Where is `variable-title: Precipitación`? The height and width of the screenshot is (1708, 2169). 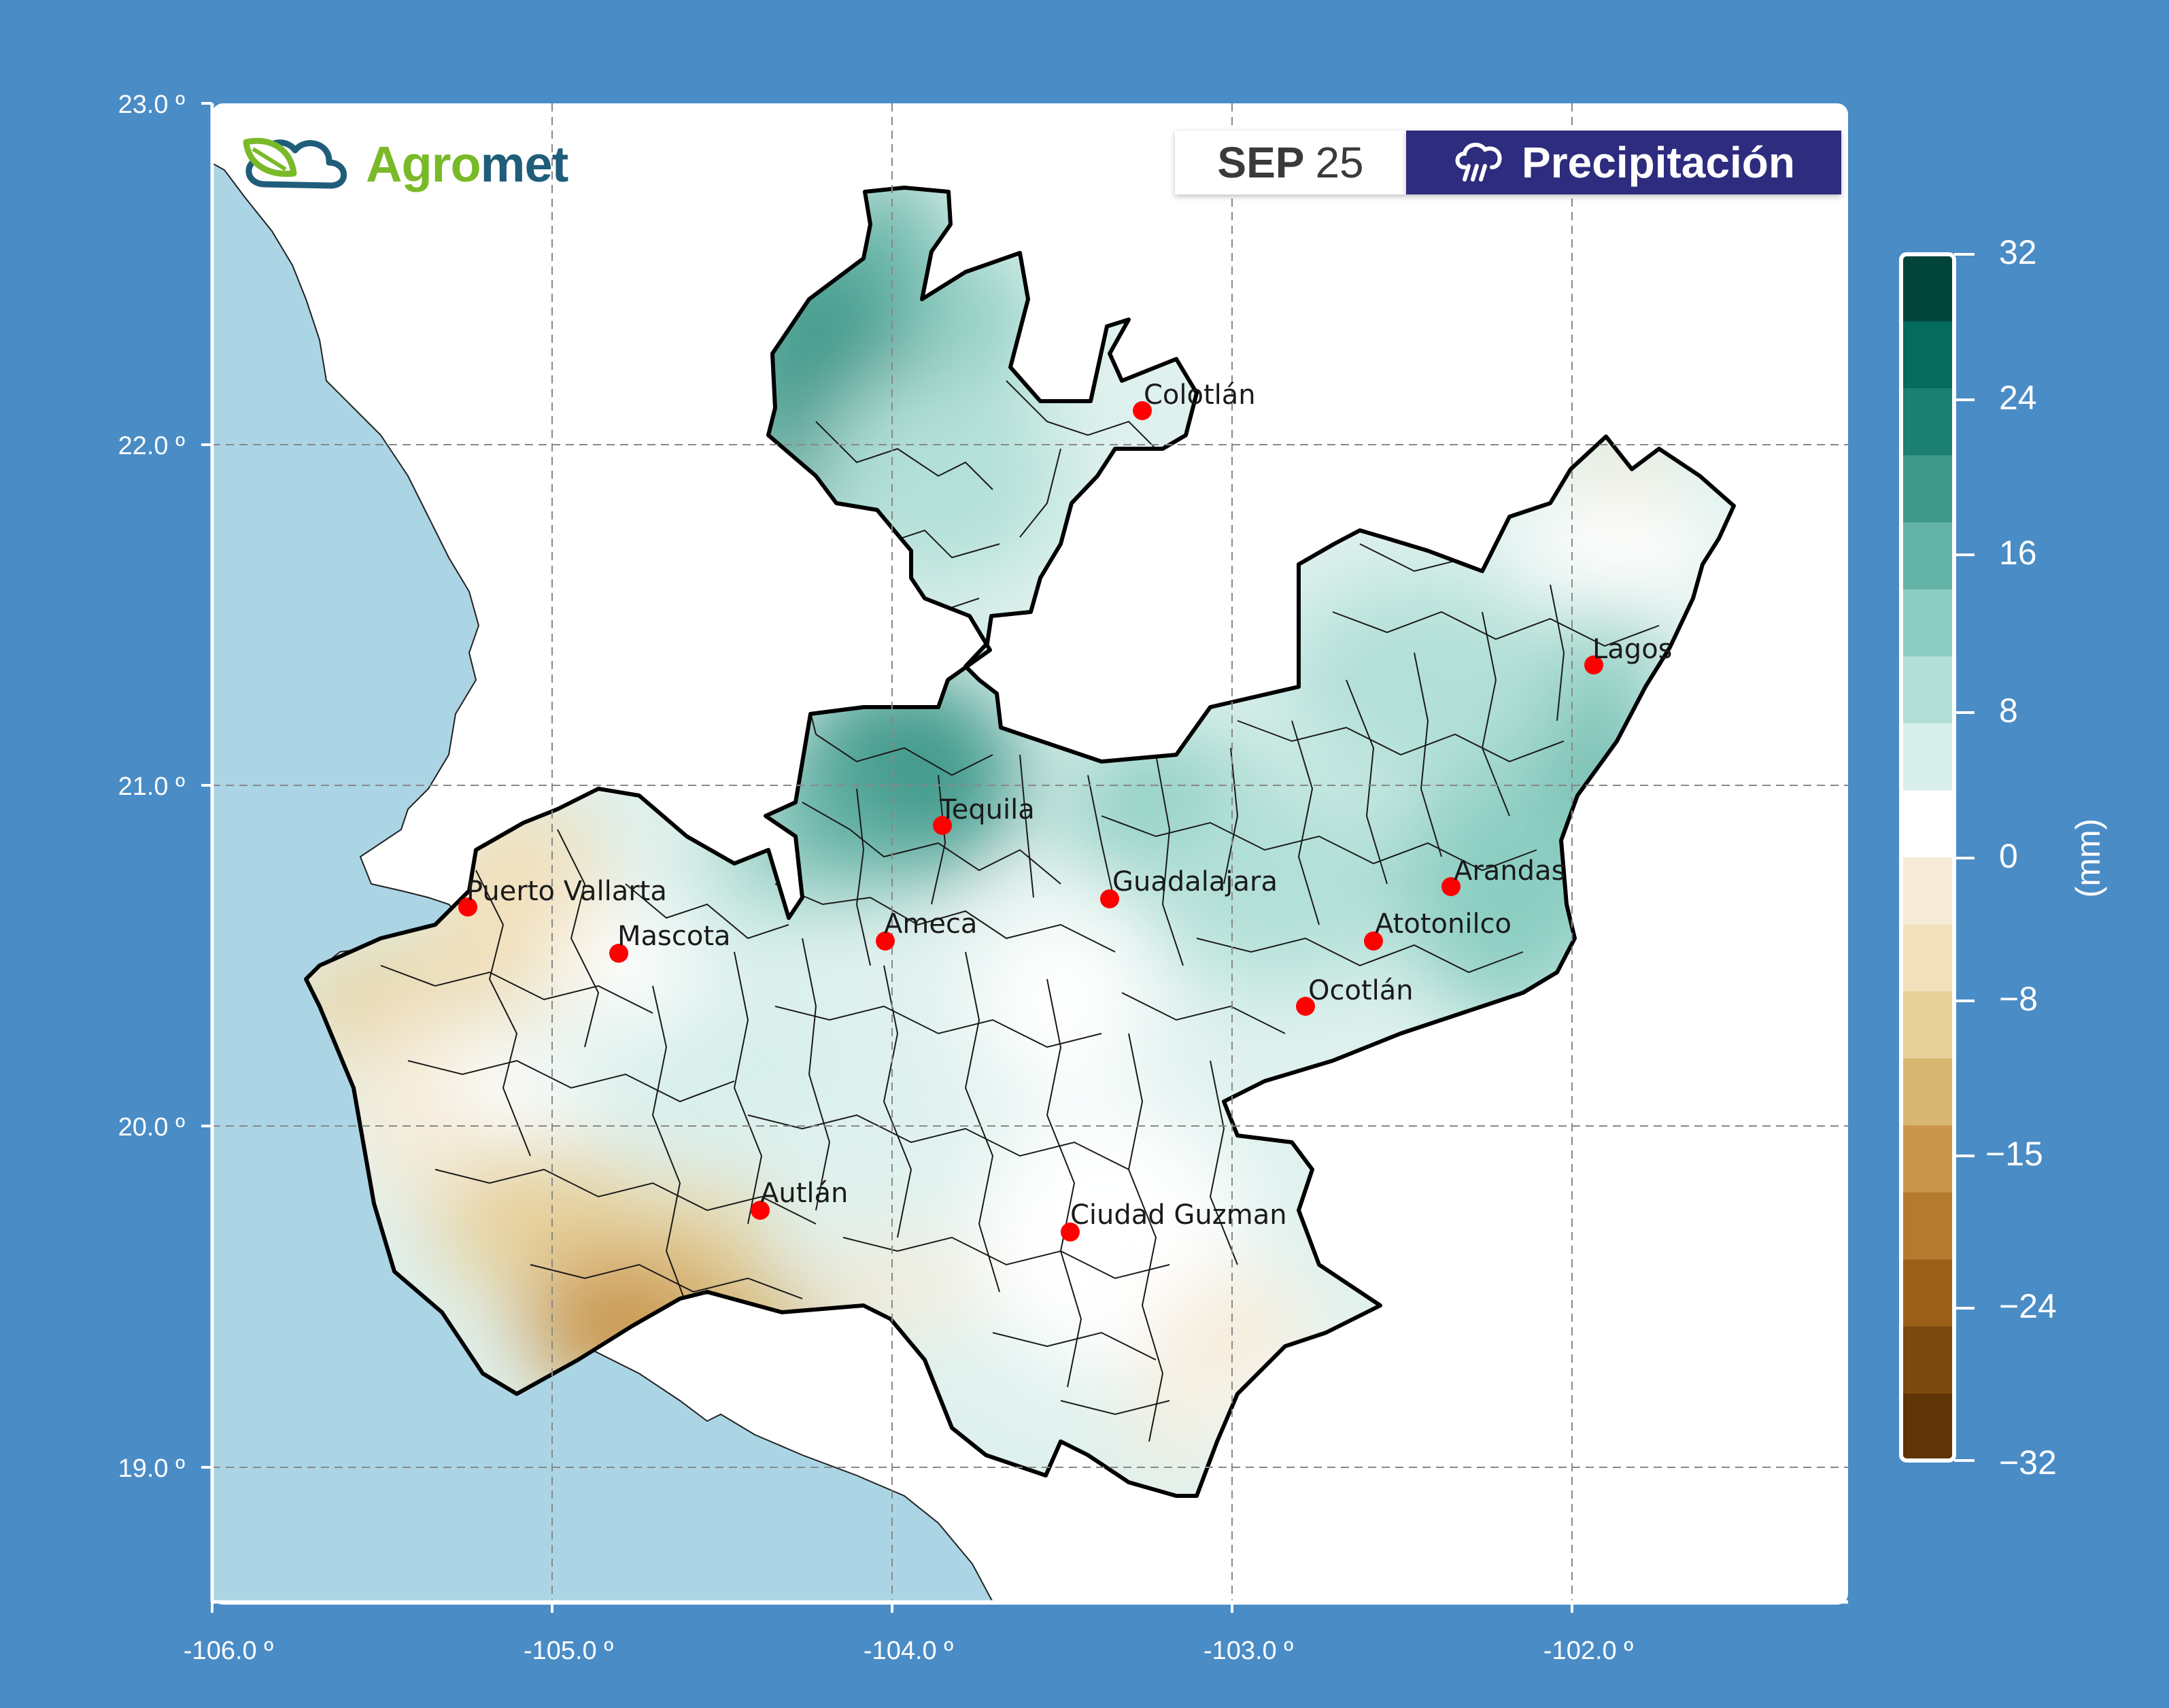
variable-title: Precipitación is located at coordinates (1624, 162).